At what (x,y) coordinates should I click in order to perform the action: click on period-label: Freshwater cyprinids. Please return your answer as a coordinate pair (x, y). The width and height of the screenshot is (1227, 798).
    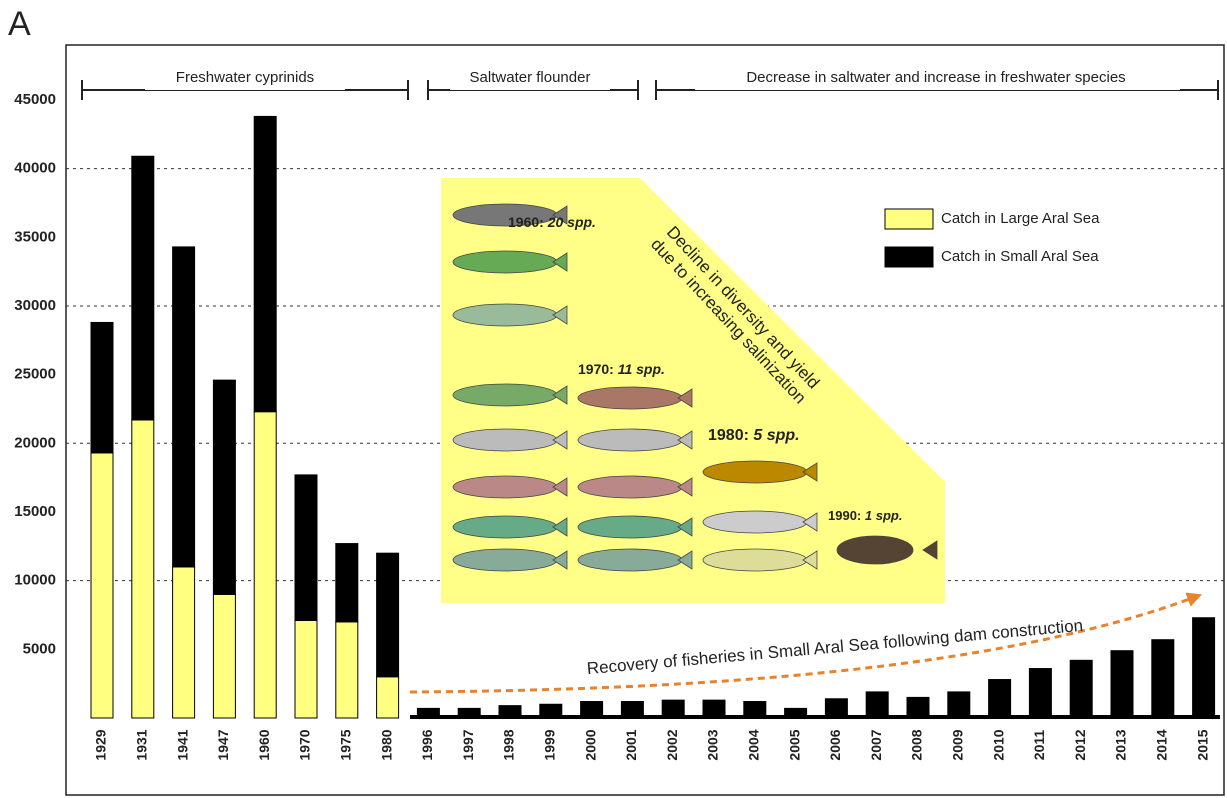
    Looking at the image, I should click on (245, 77).